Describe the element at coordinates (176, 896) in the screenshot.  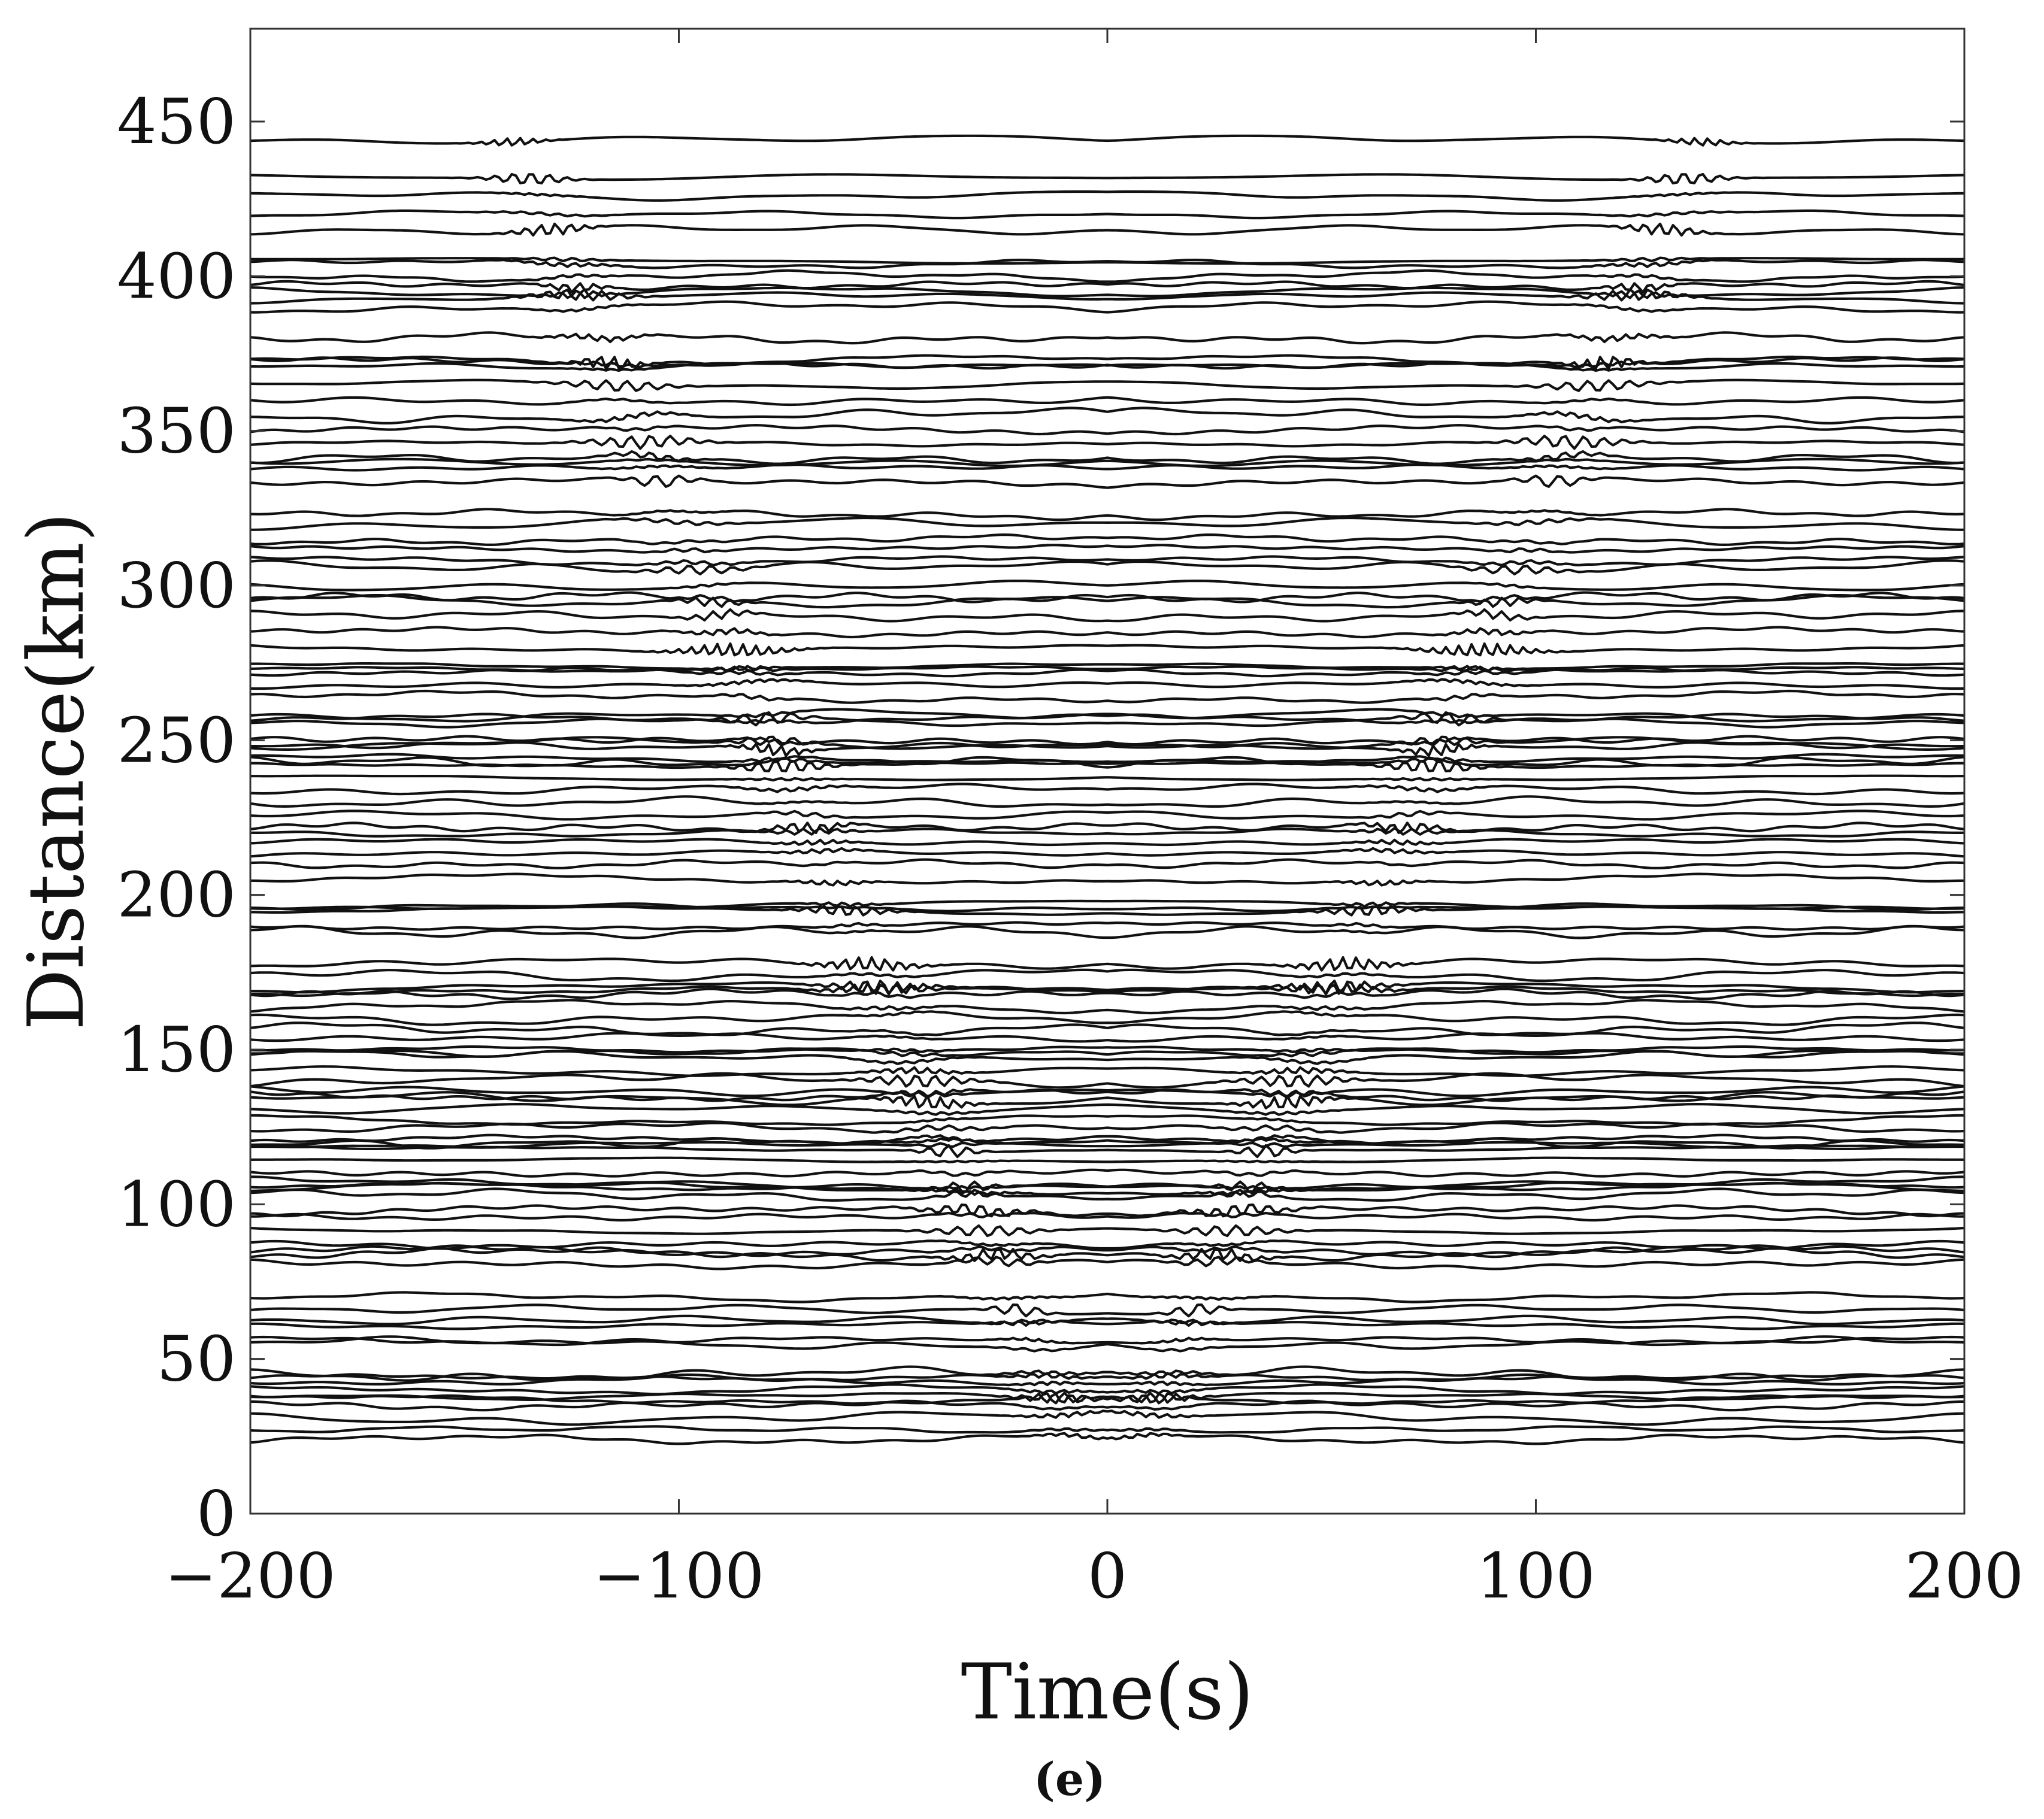
I see `y-tick-label: 200` at that location.